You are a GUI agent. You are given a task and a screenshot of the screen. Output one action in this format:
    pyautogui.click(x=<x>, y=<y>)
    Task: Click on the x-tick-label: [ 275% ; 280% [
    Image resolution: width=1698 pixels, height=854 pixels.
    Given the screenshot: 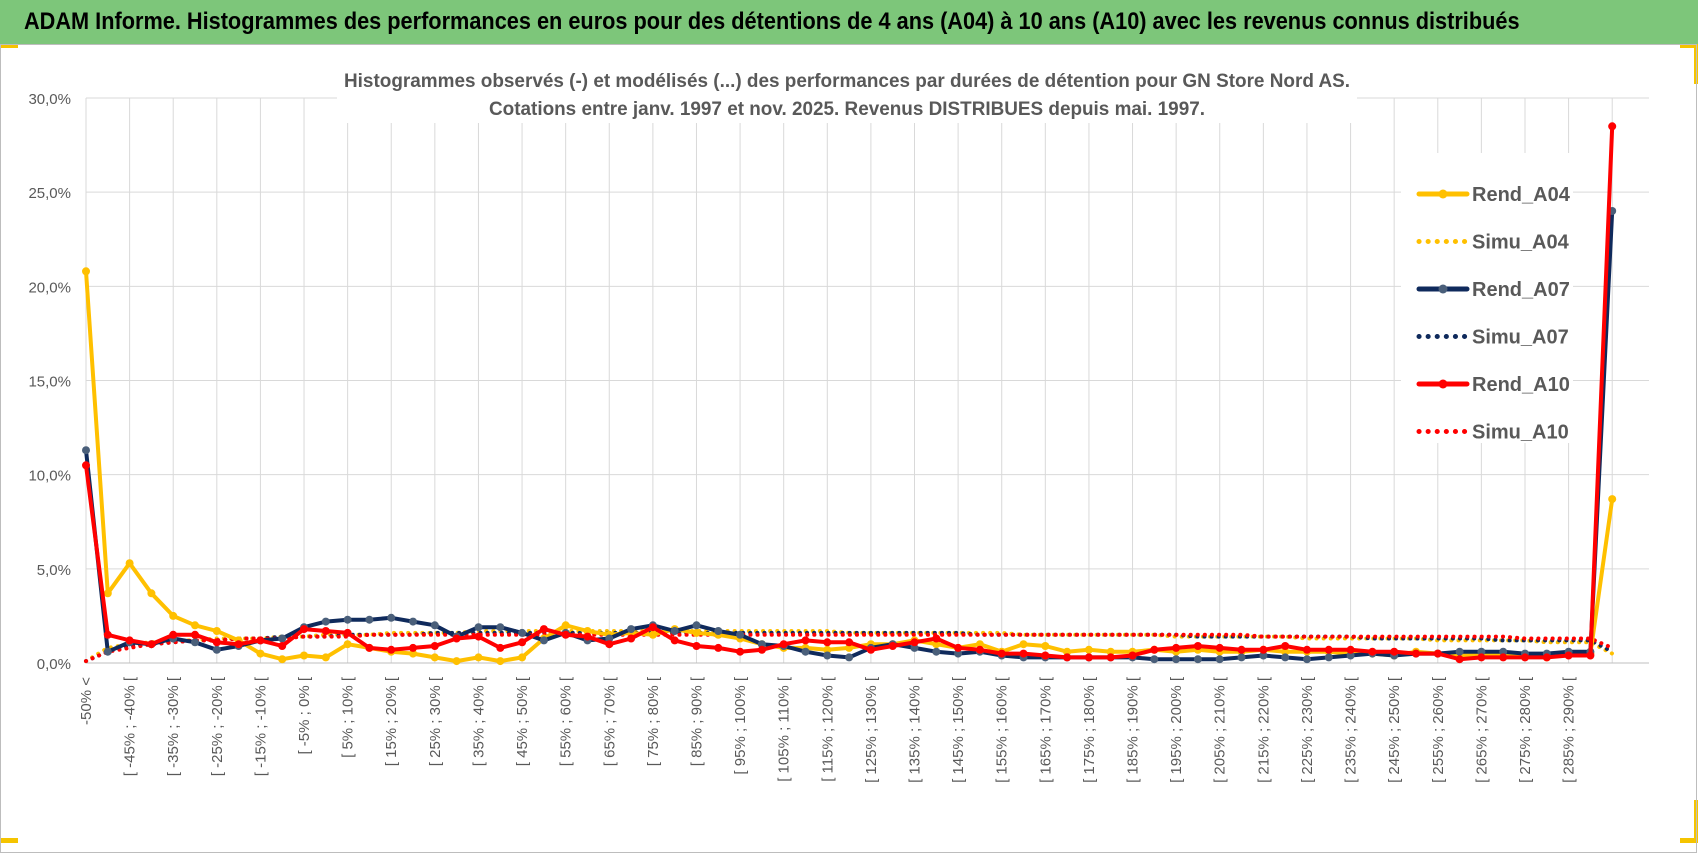 What is the action you would take?
    pyautogui.click(x=1525, y=729)
    